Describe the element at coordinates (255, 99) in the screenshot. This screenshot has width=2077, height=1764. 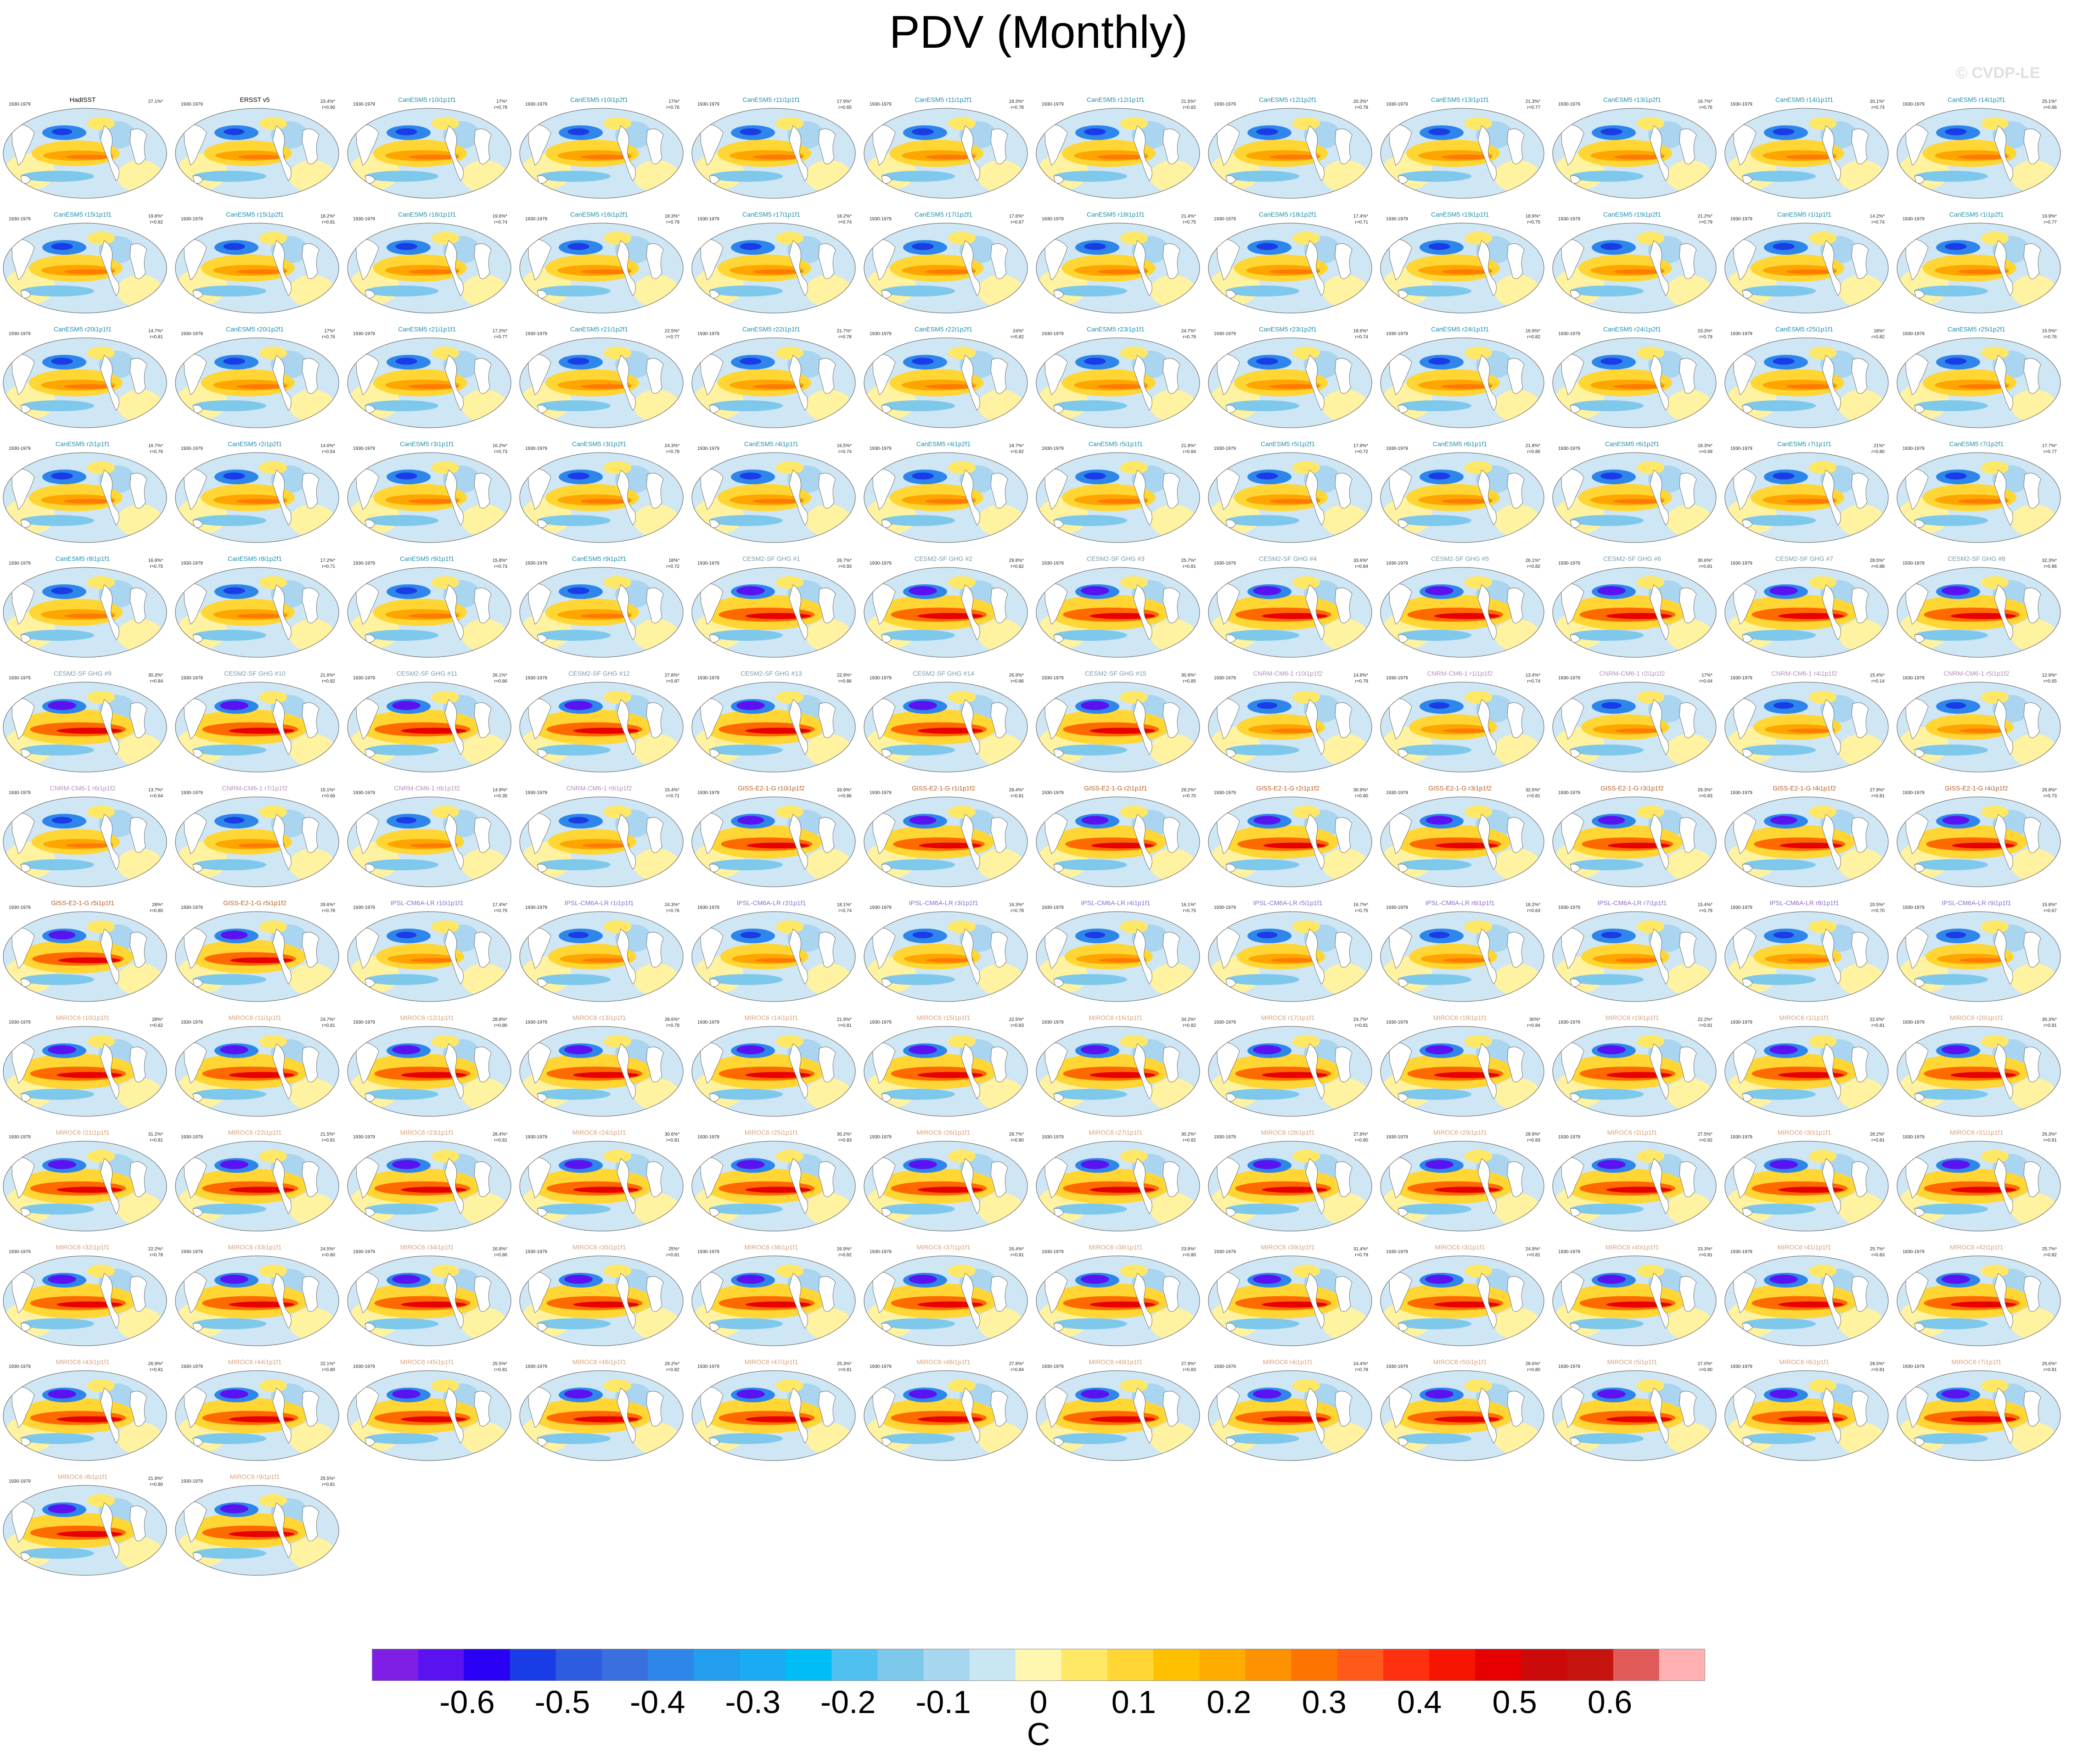
I see `panel-title: ERSST v5` at that location.